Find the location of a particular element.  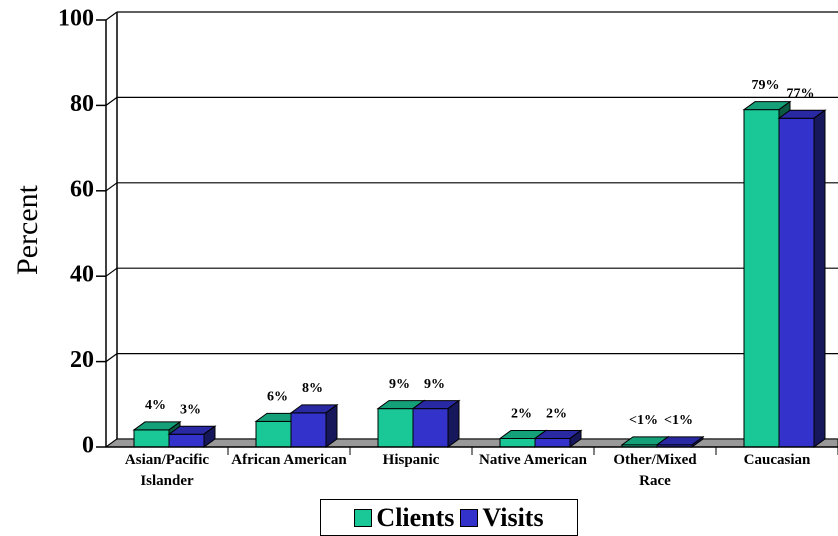

y-tick-label: 20 is located at coordinates (82, 360).